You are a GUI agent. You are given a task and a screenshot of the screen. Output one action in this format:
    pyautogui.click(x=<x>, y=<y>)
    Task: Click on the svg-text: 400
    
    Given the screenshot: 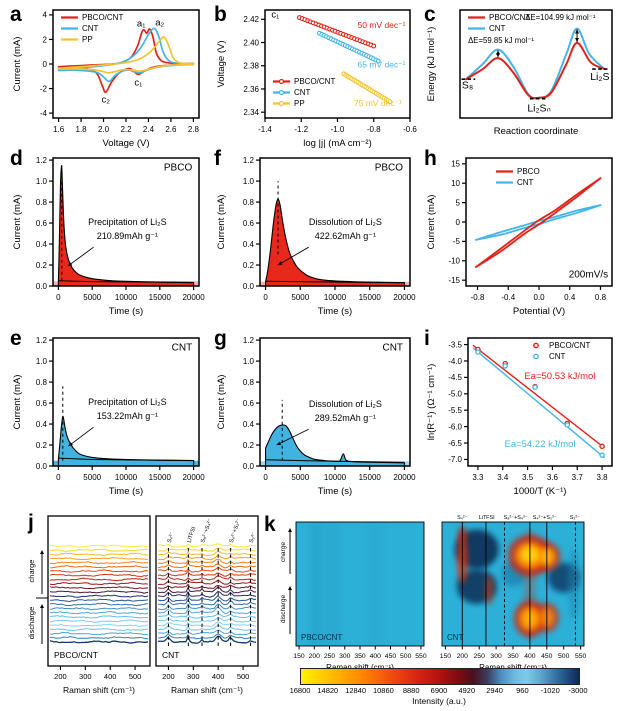 What is the action you would take?
    pyautogui.click(x=218, y=676)
    